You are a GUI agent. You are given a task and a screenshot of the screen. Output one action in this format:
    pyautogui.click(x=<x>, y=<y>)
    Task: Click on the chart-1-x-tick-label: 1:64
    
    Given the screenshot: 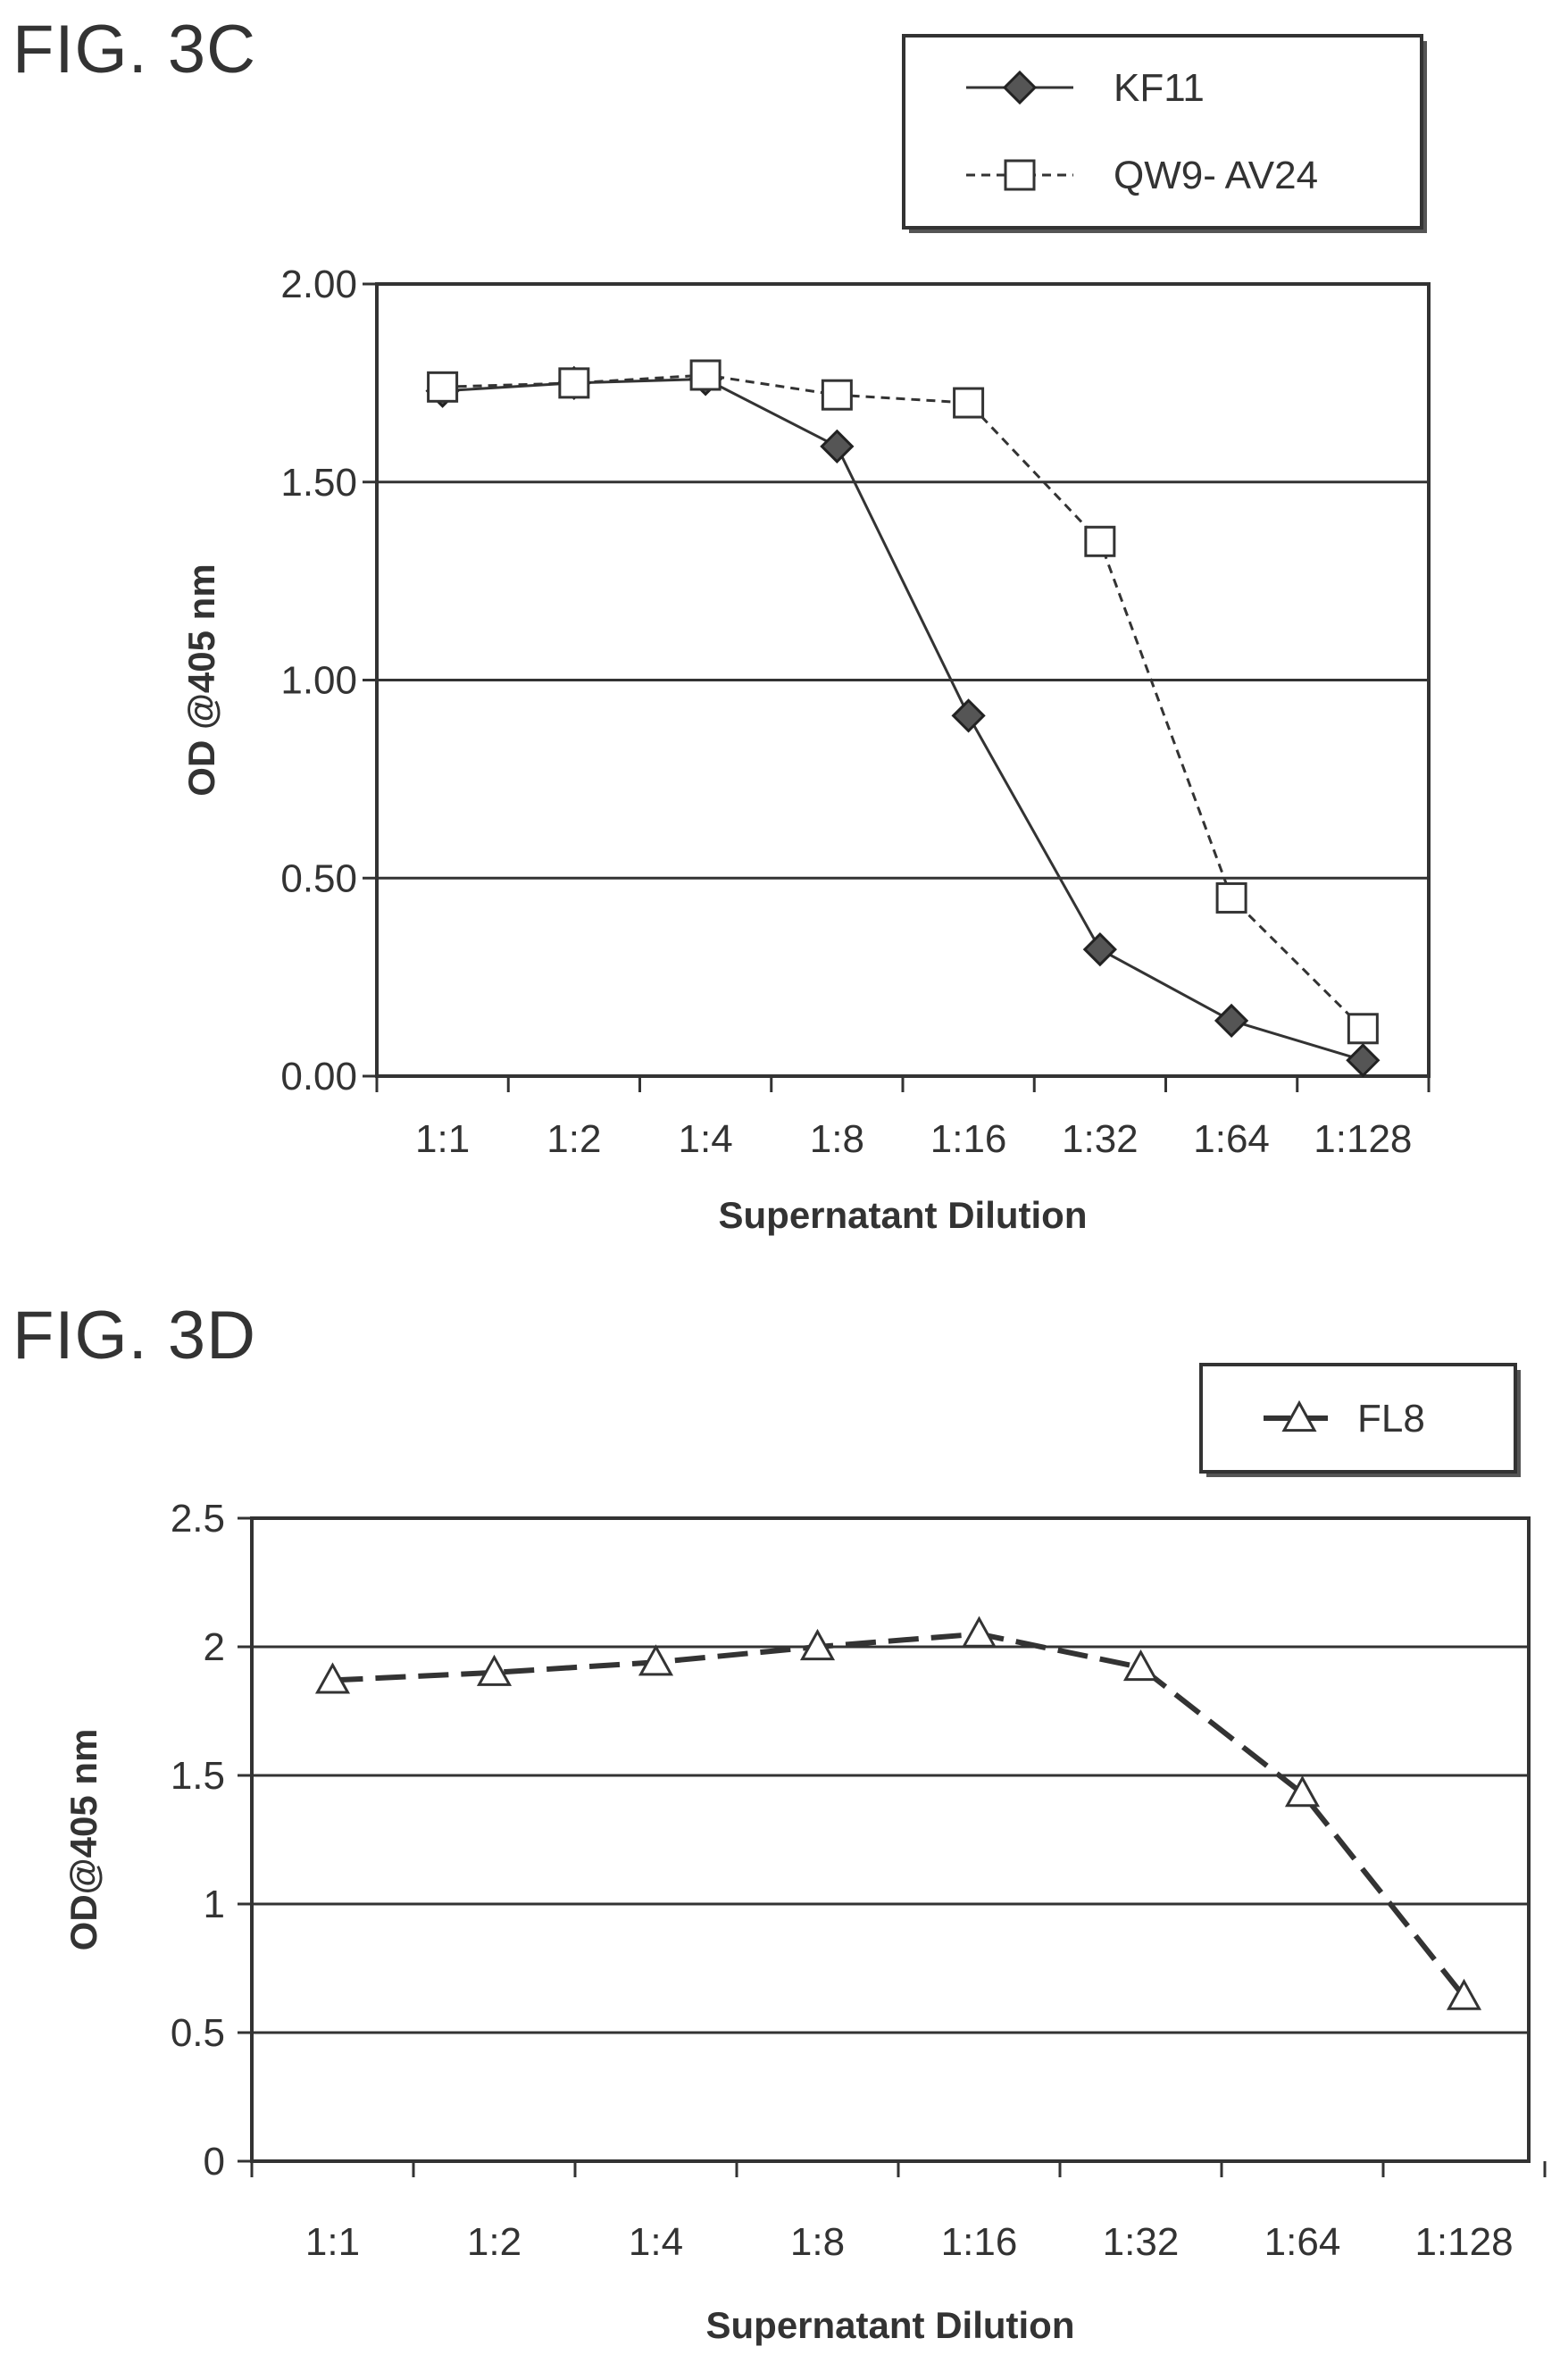 What is the action you would take?
    pyautogui.click(x=1231, y=1139)
    